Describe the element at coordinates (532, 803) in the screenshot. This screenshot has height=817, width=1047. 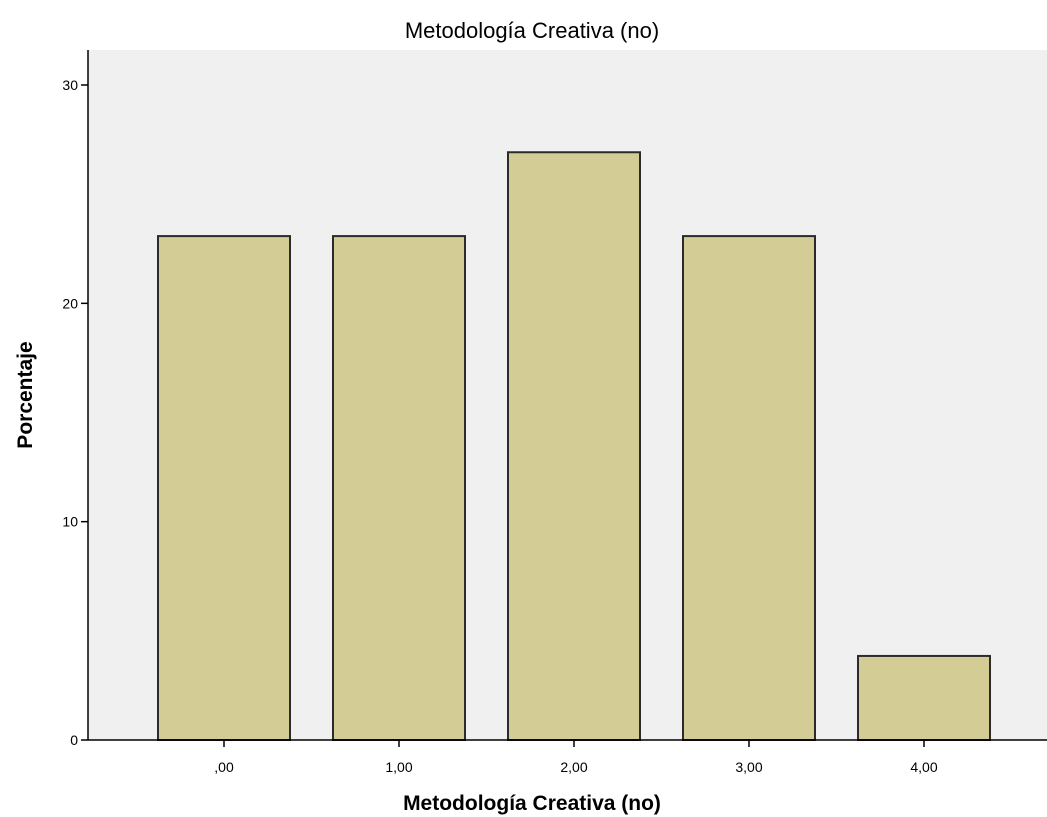
I see `x-axis-title: Metodología Creativa (no)` at that location.